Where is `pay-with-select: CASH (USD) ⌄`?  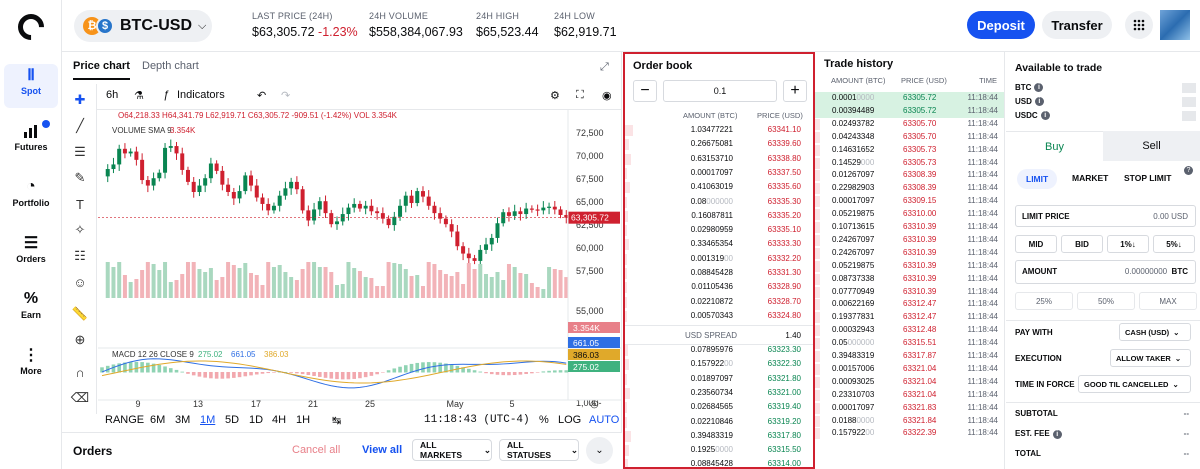
pay-with-select: CASH (USD) ⌄ is located at coordinates (1155, 332).